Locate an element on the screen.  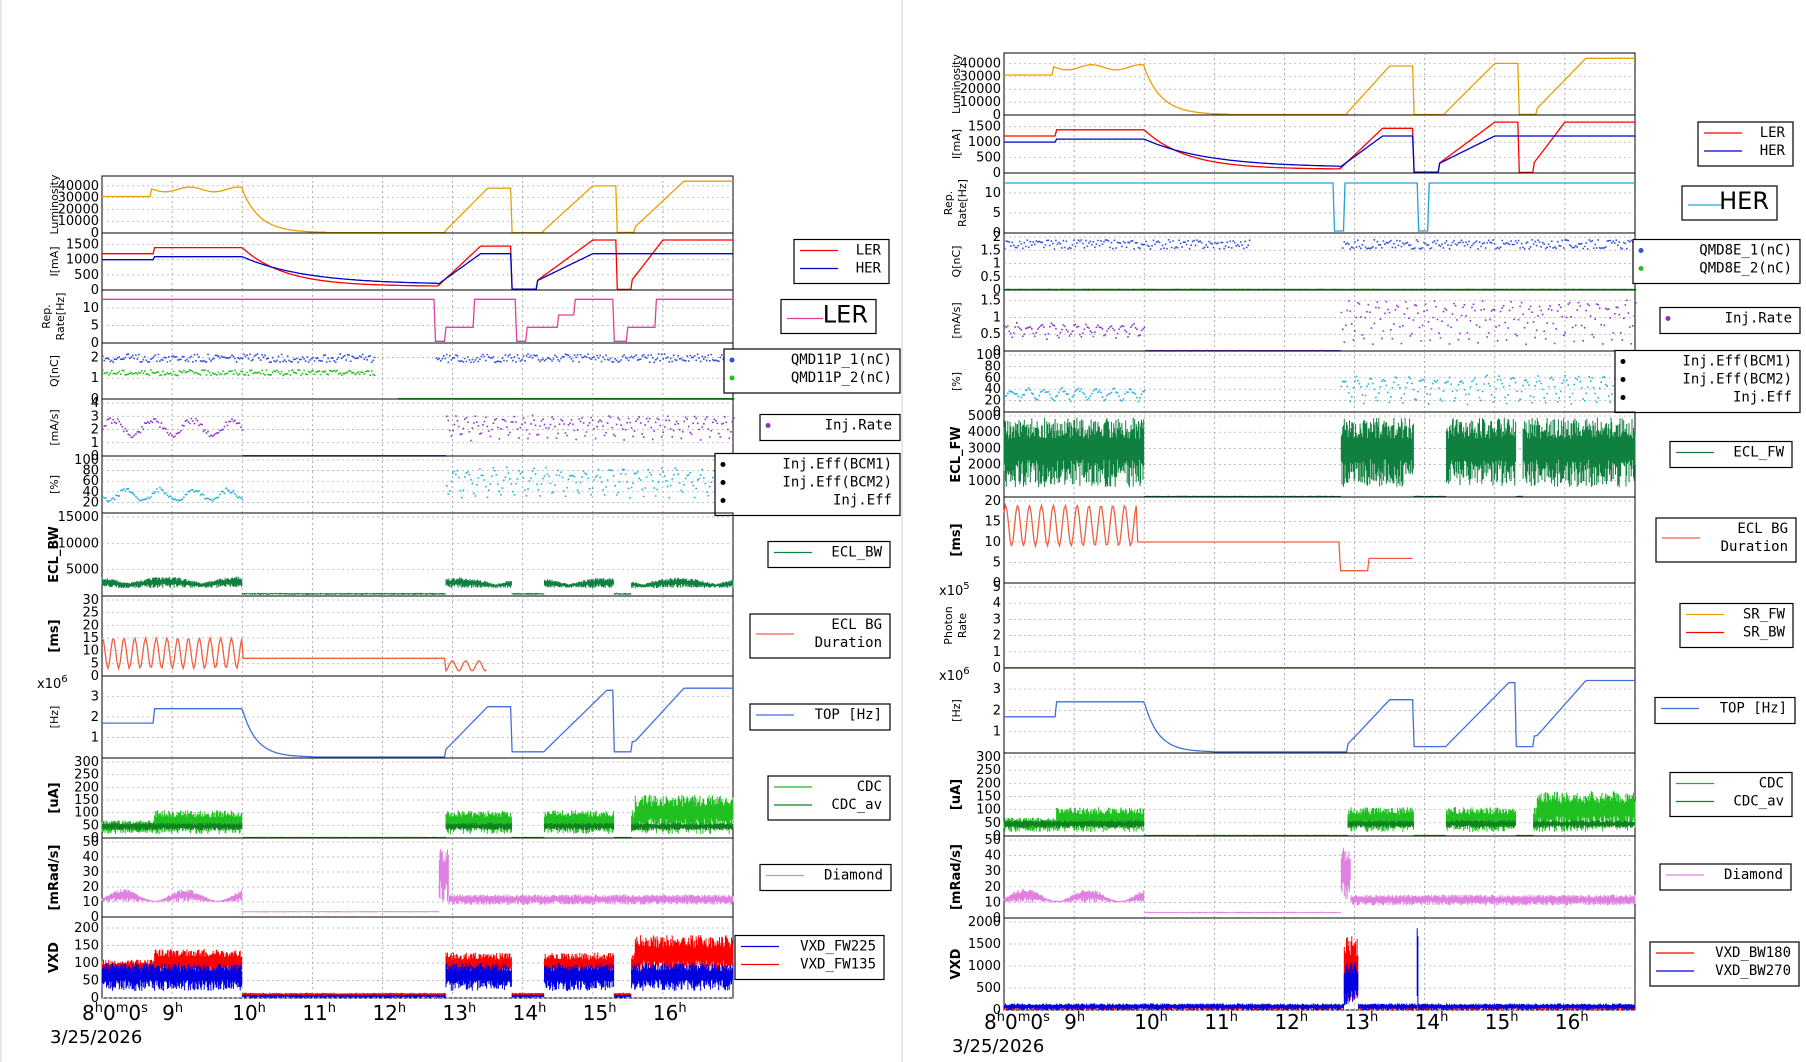
x-tick-label: 13h is located at coordinates (1362, 1022).